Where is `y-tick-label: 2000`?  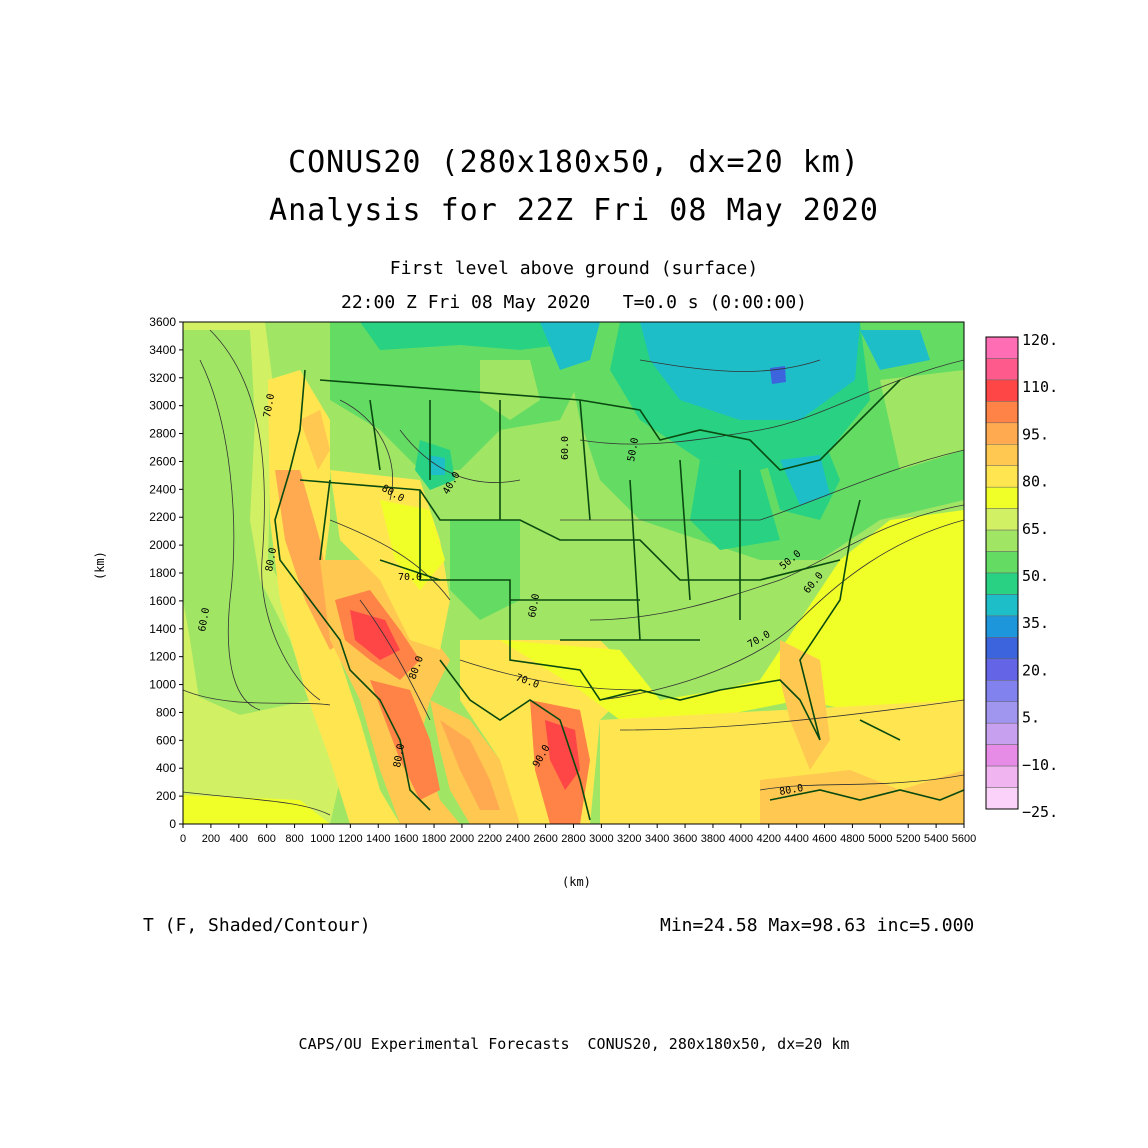 y-tick-label: 2000 is located at coordinates (162, 545).